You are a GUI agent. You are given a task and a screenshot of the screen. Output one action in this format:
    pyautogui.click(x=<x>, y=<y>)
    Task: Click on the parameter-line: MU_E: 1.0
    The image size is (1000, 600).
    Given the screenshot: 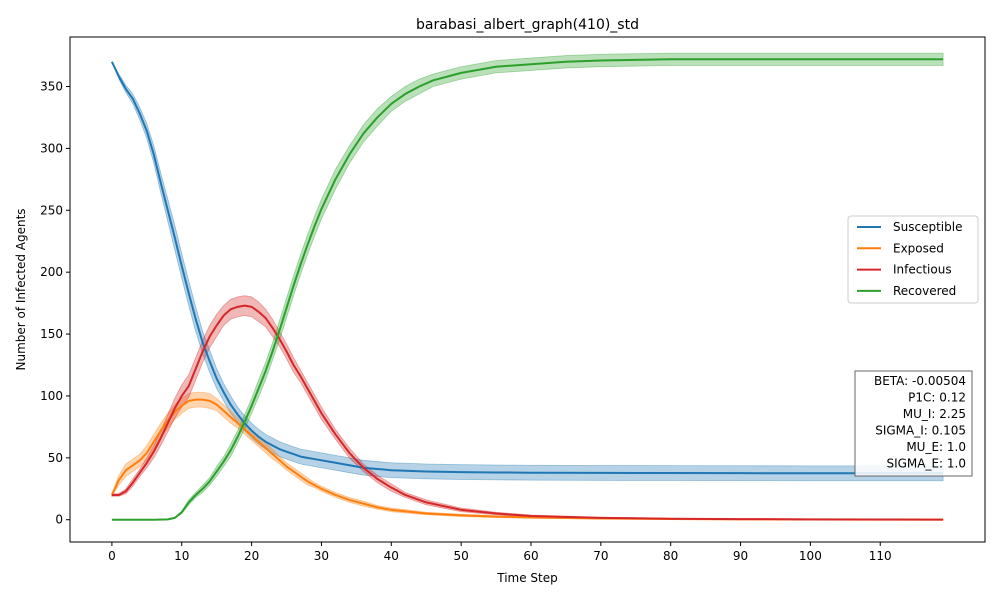 What is the action you would take?
    pyautogui.click(x=936, y=447)
    